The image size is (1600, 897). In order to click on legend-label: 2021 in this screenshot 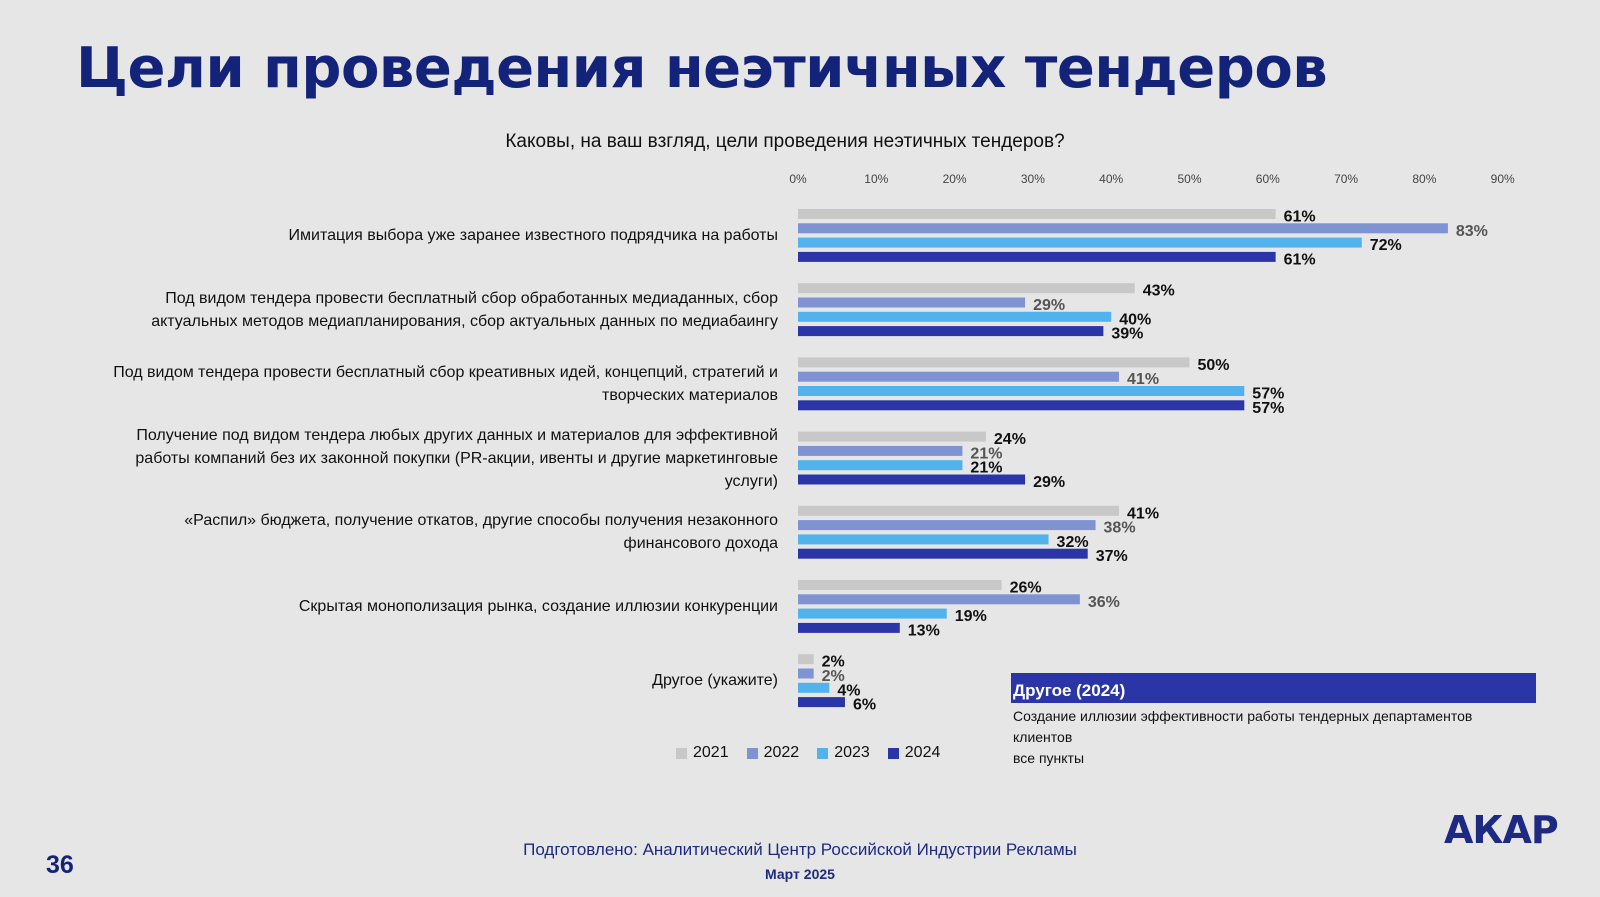, I will do `click(711, 752)`.